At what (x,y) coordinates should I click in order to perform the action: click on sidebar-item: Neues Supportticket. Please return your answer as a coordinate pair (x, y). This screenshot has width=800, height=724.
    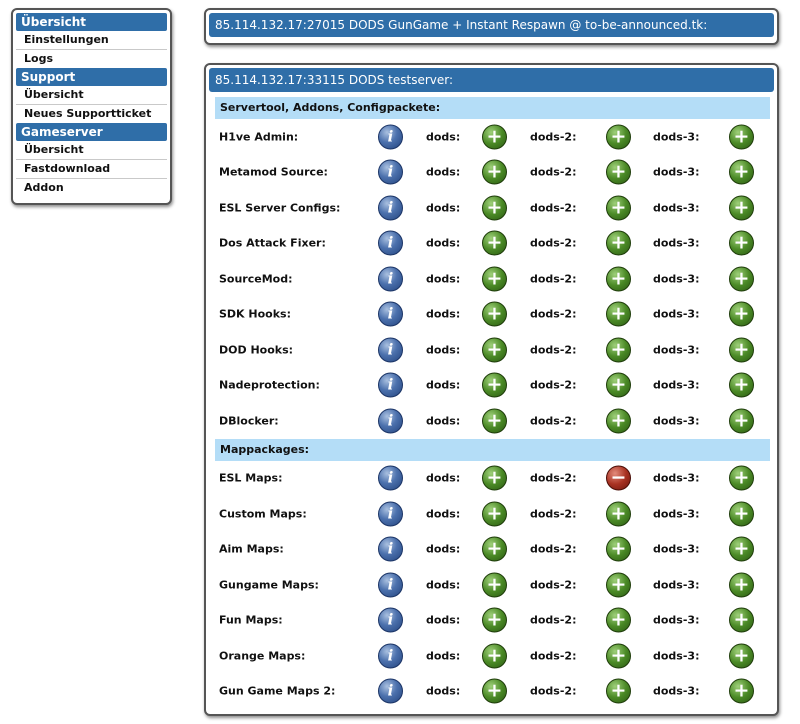
    Looking at the image, I should click on (88, 113).